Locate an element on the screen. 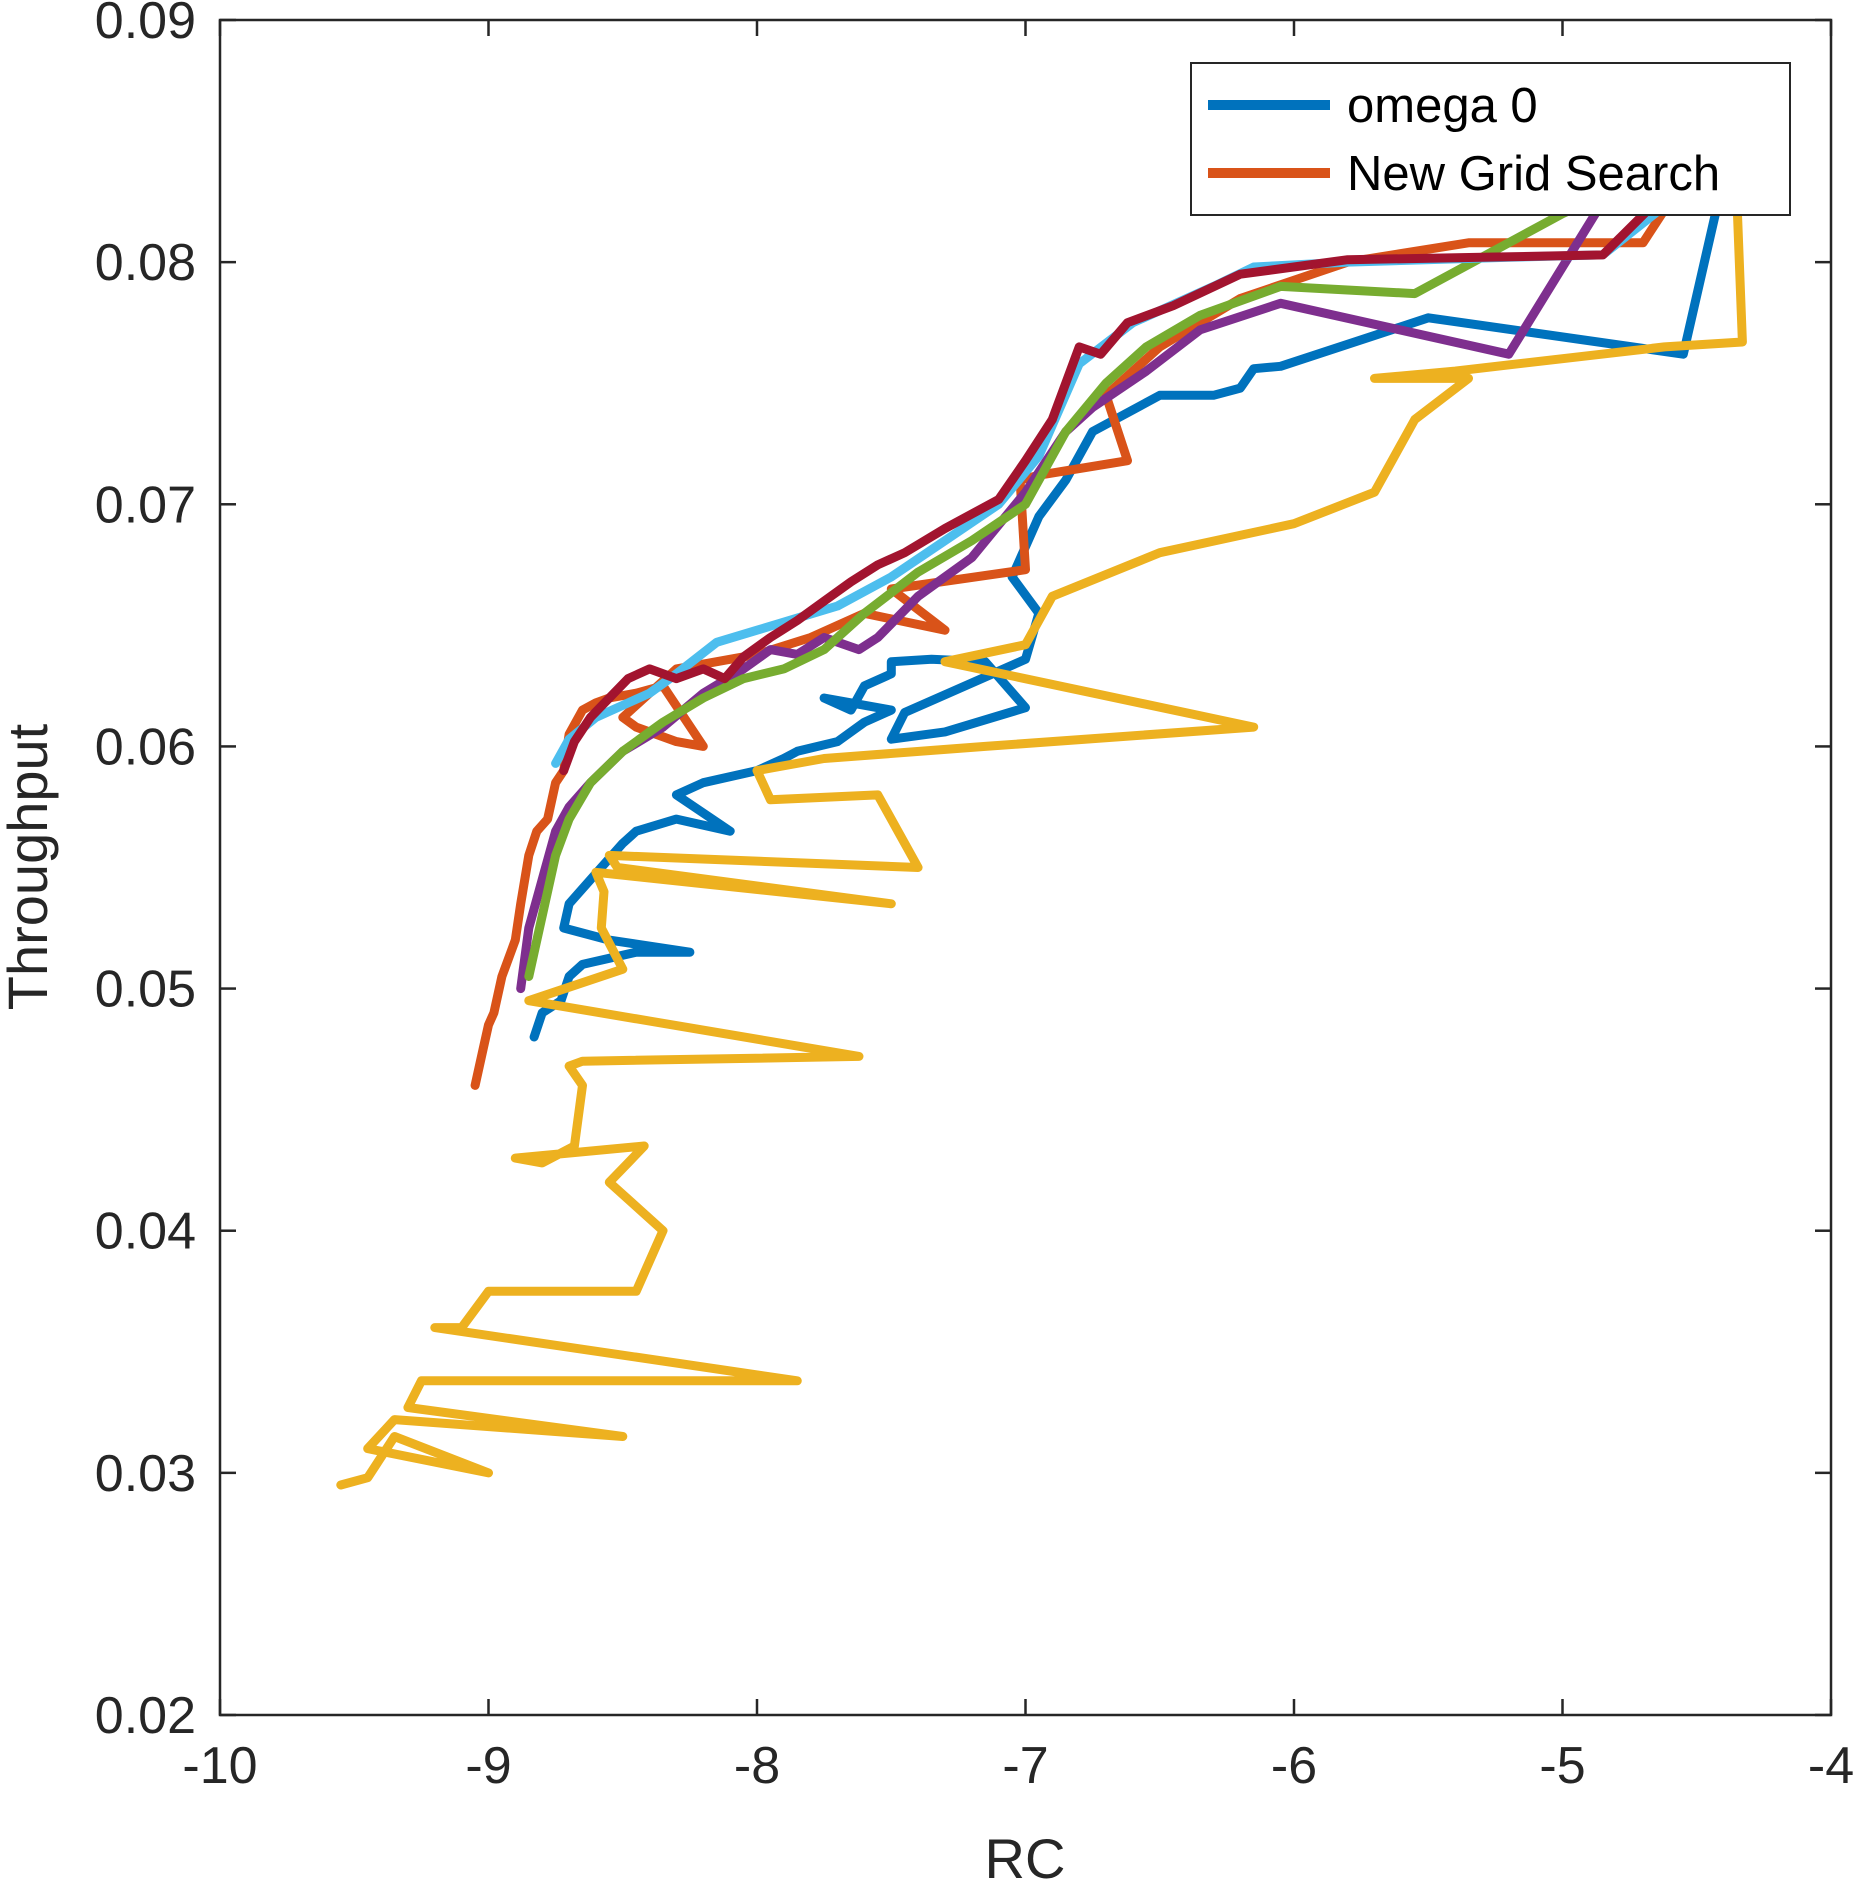 The width and height of the screenshot is (1861, 1885). y-tick-label: 0.07 is located at coordinates (145, 505).